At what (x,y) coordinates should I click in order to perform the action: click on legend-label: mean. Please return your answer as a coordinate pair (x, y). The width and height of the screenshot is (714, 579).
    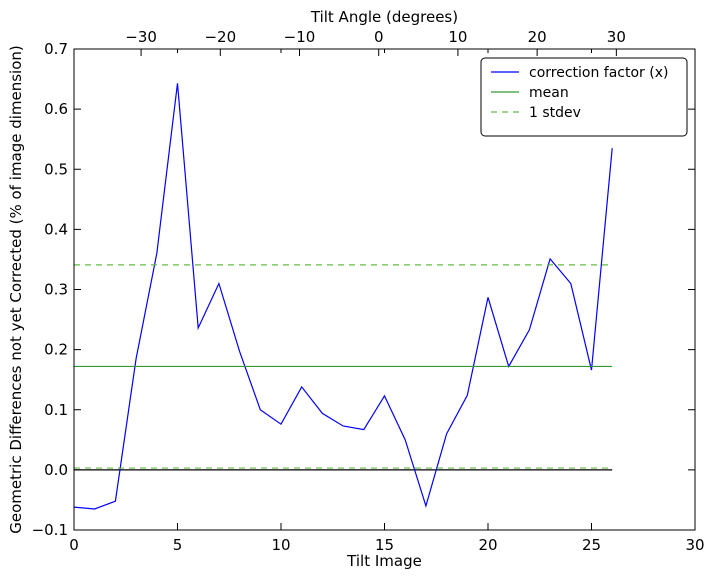
    Looking at the image, I should click on (549, 93).